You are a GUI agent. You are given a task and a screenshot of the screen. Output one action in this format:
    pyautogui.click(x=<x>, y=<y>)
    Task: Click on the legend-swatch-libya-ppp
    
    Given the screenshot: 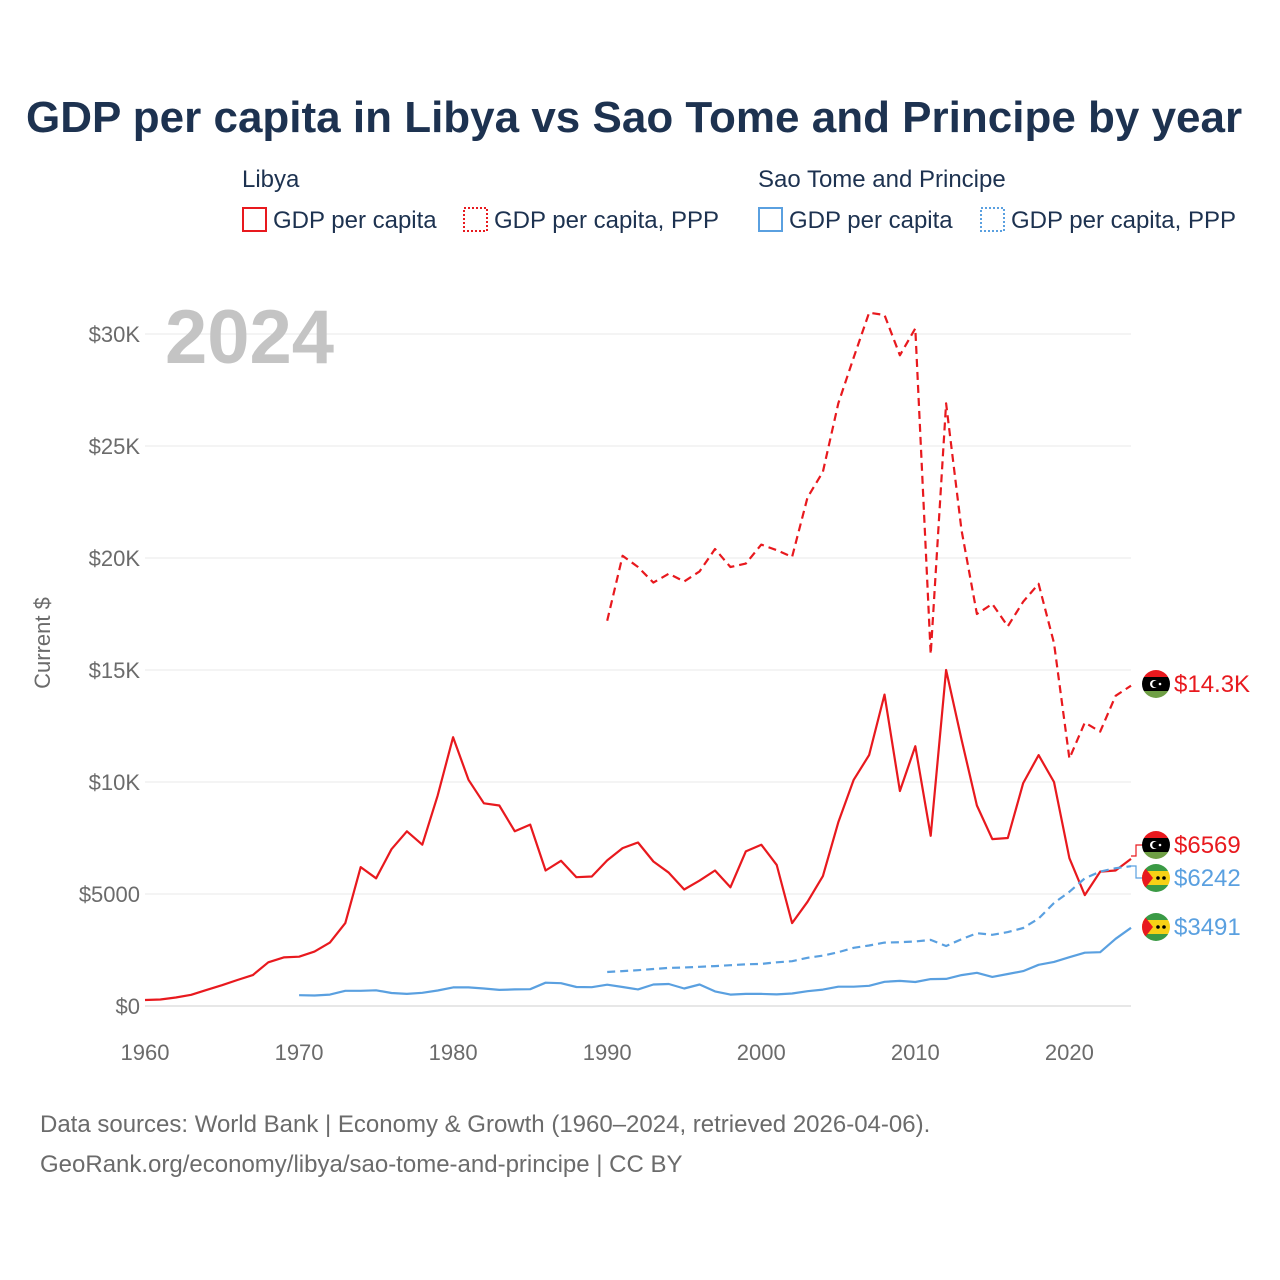 What is the action you would take?
    pyautogui.click(x=475, y=219)
    